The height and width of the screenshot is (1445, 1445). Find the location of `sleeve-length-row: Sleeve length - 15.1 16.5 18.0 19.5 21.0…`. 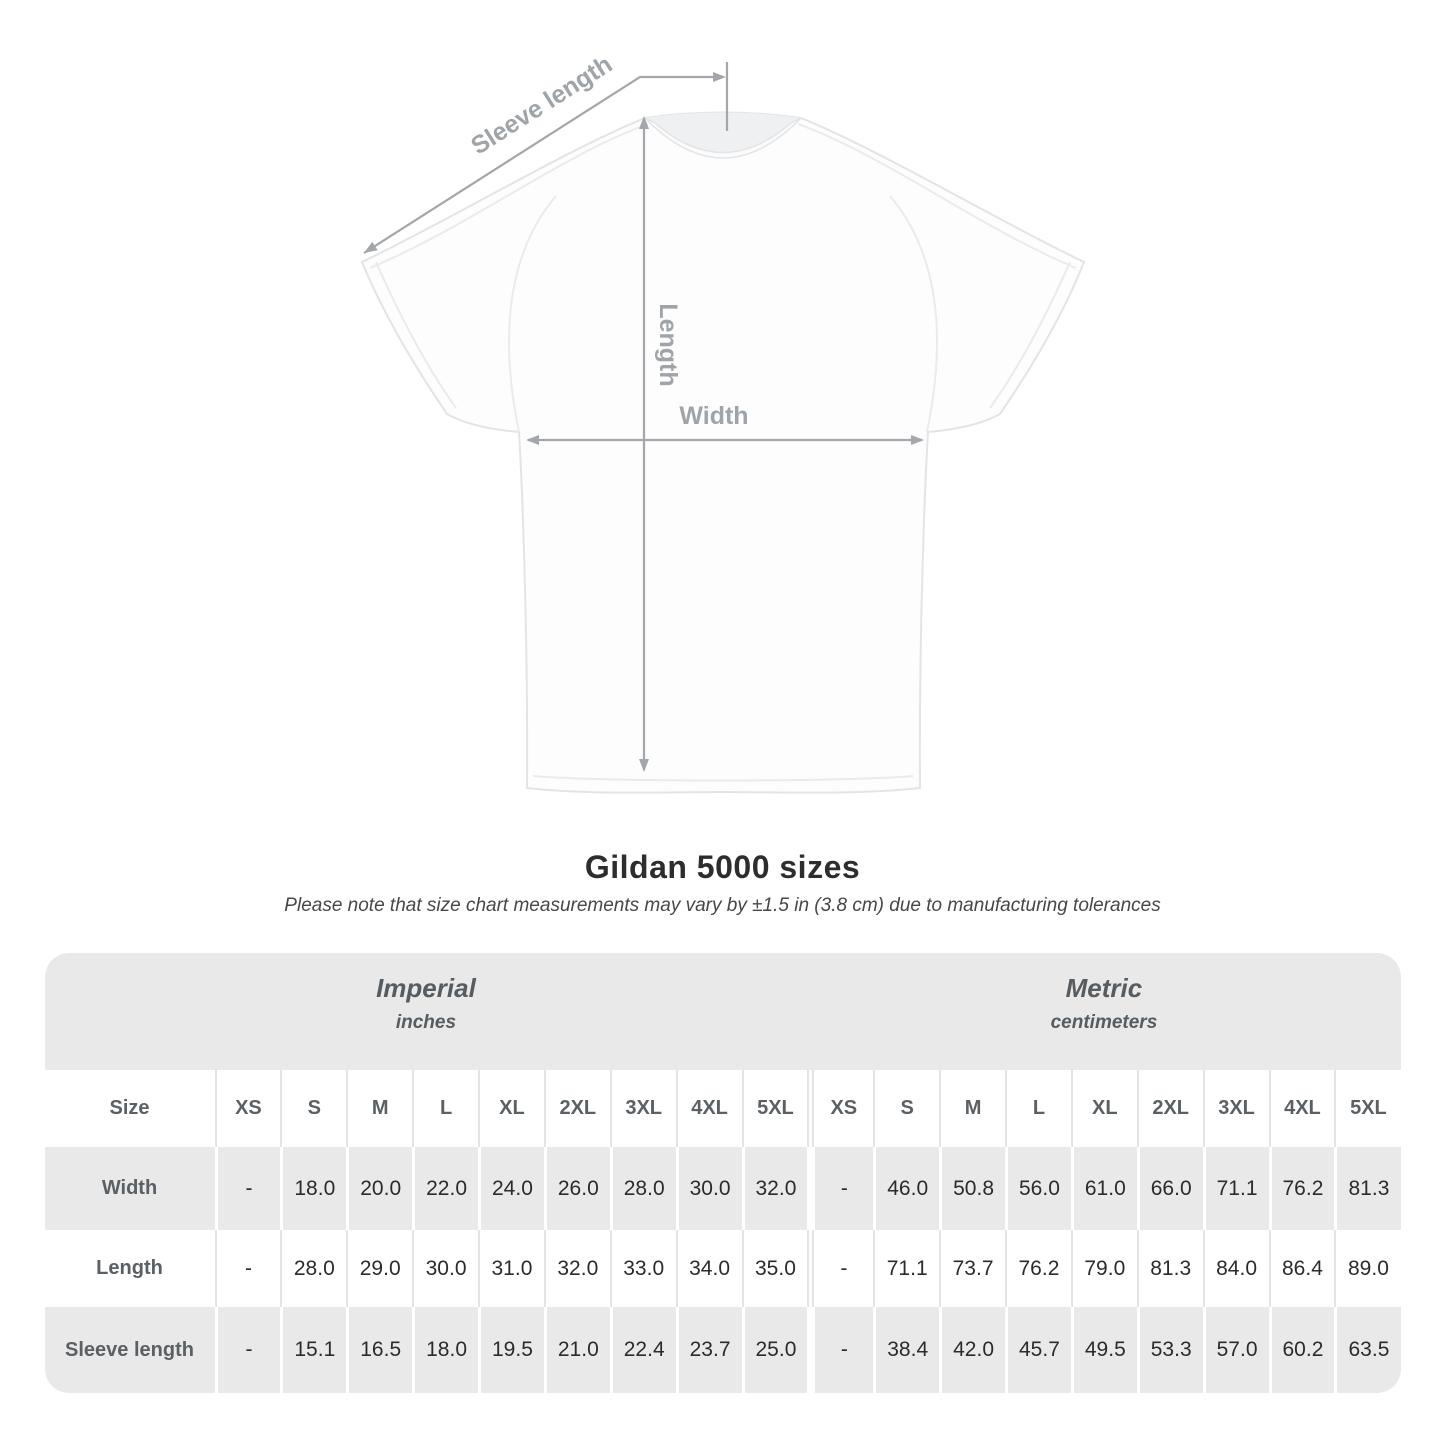

sleeve-length-row: Sleeve length - 15.1 16.5 18.0 19.5 21.0… is located at coordinates (722, 1350).